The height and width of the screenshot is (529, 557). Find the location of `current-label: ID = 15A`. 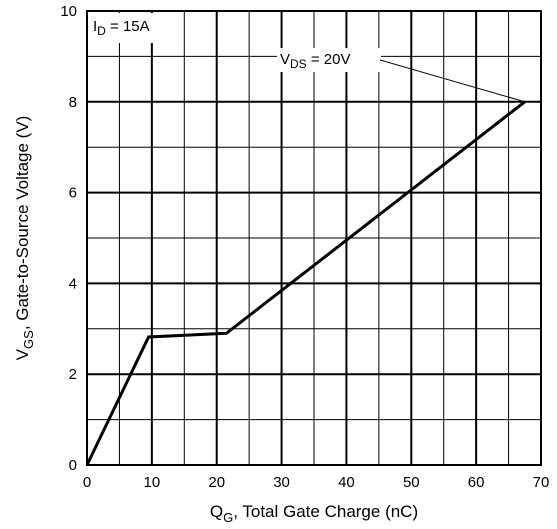

current-label: ID = 15A is located at coordinates (121, 28).